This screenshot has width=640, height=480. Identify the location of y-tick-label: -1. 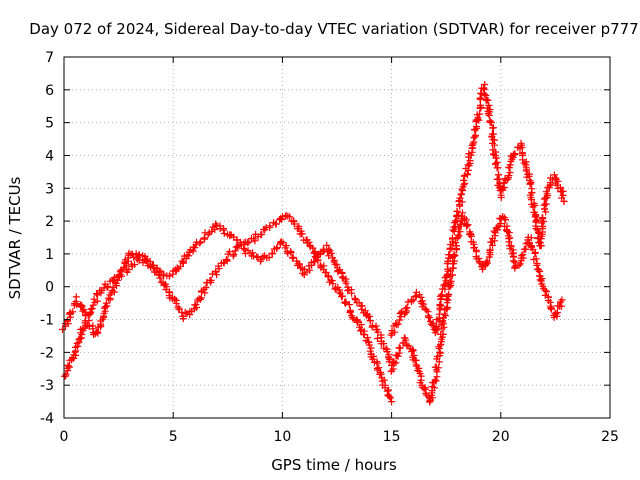
(47, 321).